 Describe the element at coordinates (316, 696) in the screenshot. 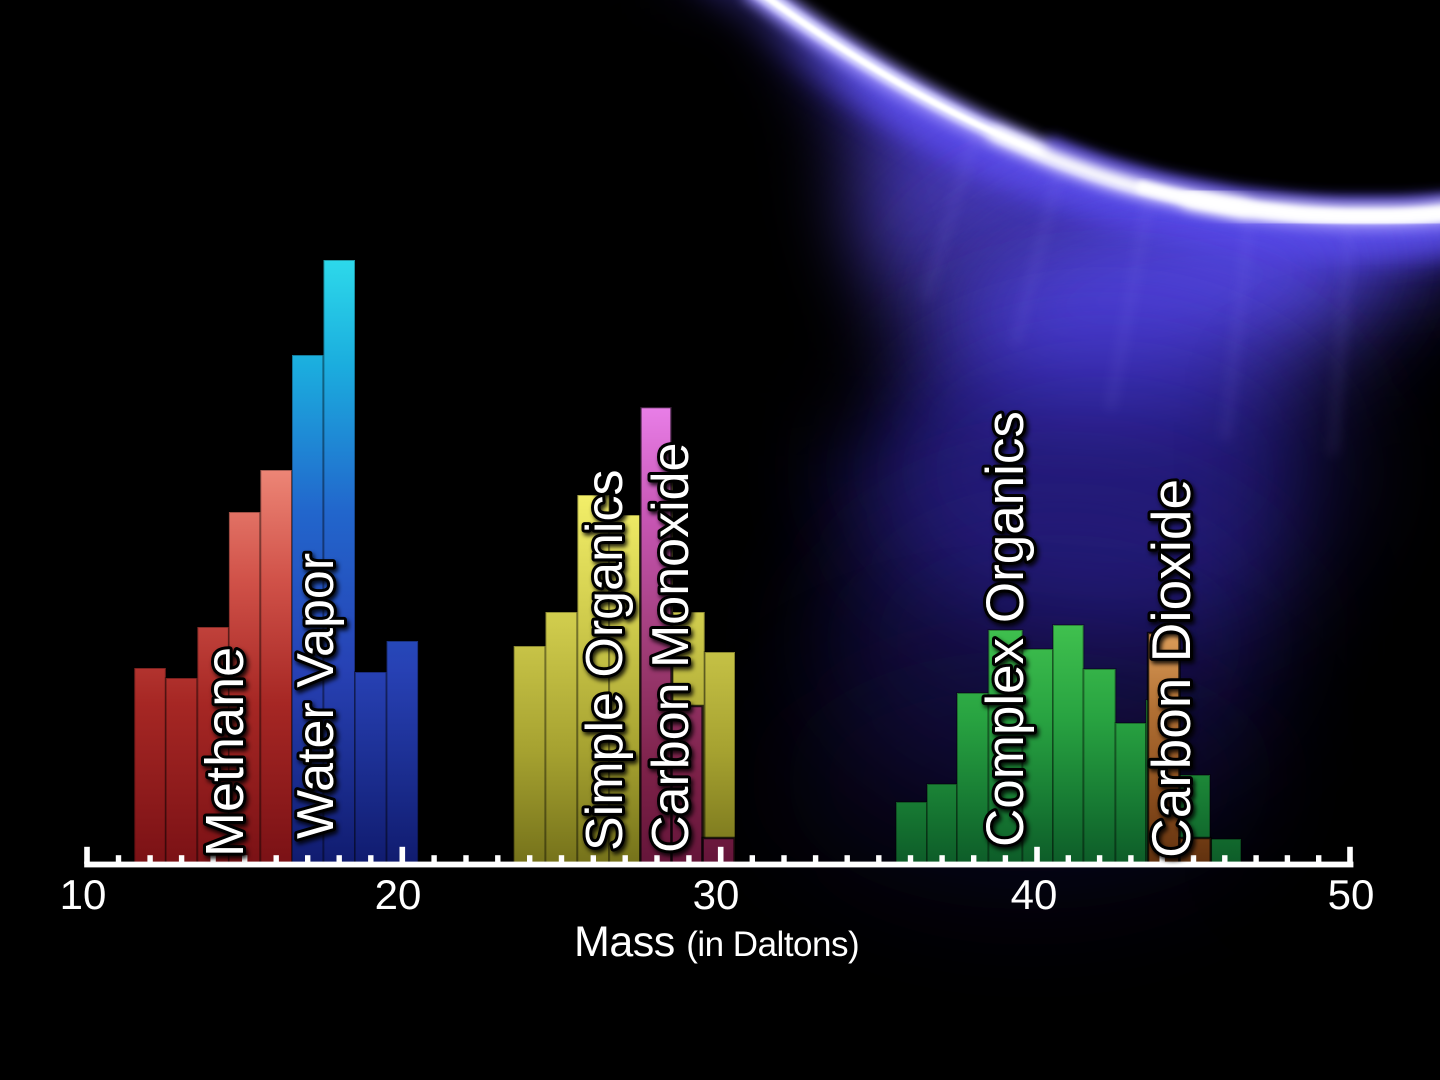

I see `svg-text: Water Vapor` at that location.